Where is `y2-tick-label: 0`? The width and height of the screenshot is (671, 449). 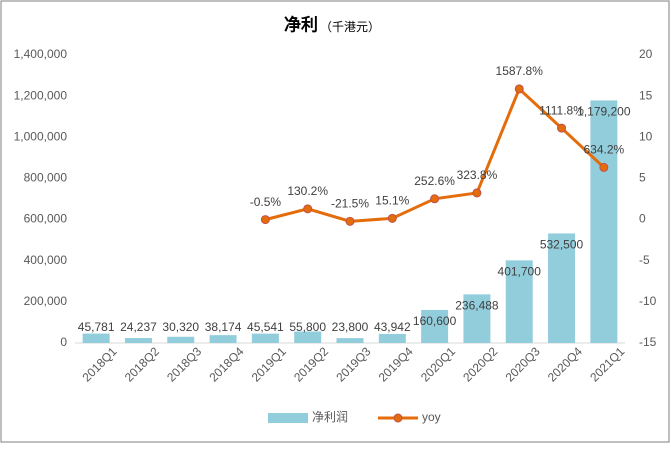
y2-tick-label: 0 is located at coordinates (642, 219).